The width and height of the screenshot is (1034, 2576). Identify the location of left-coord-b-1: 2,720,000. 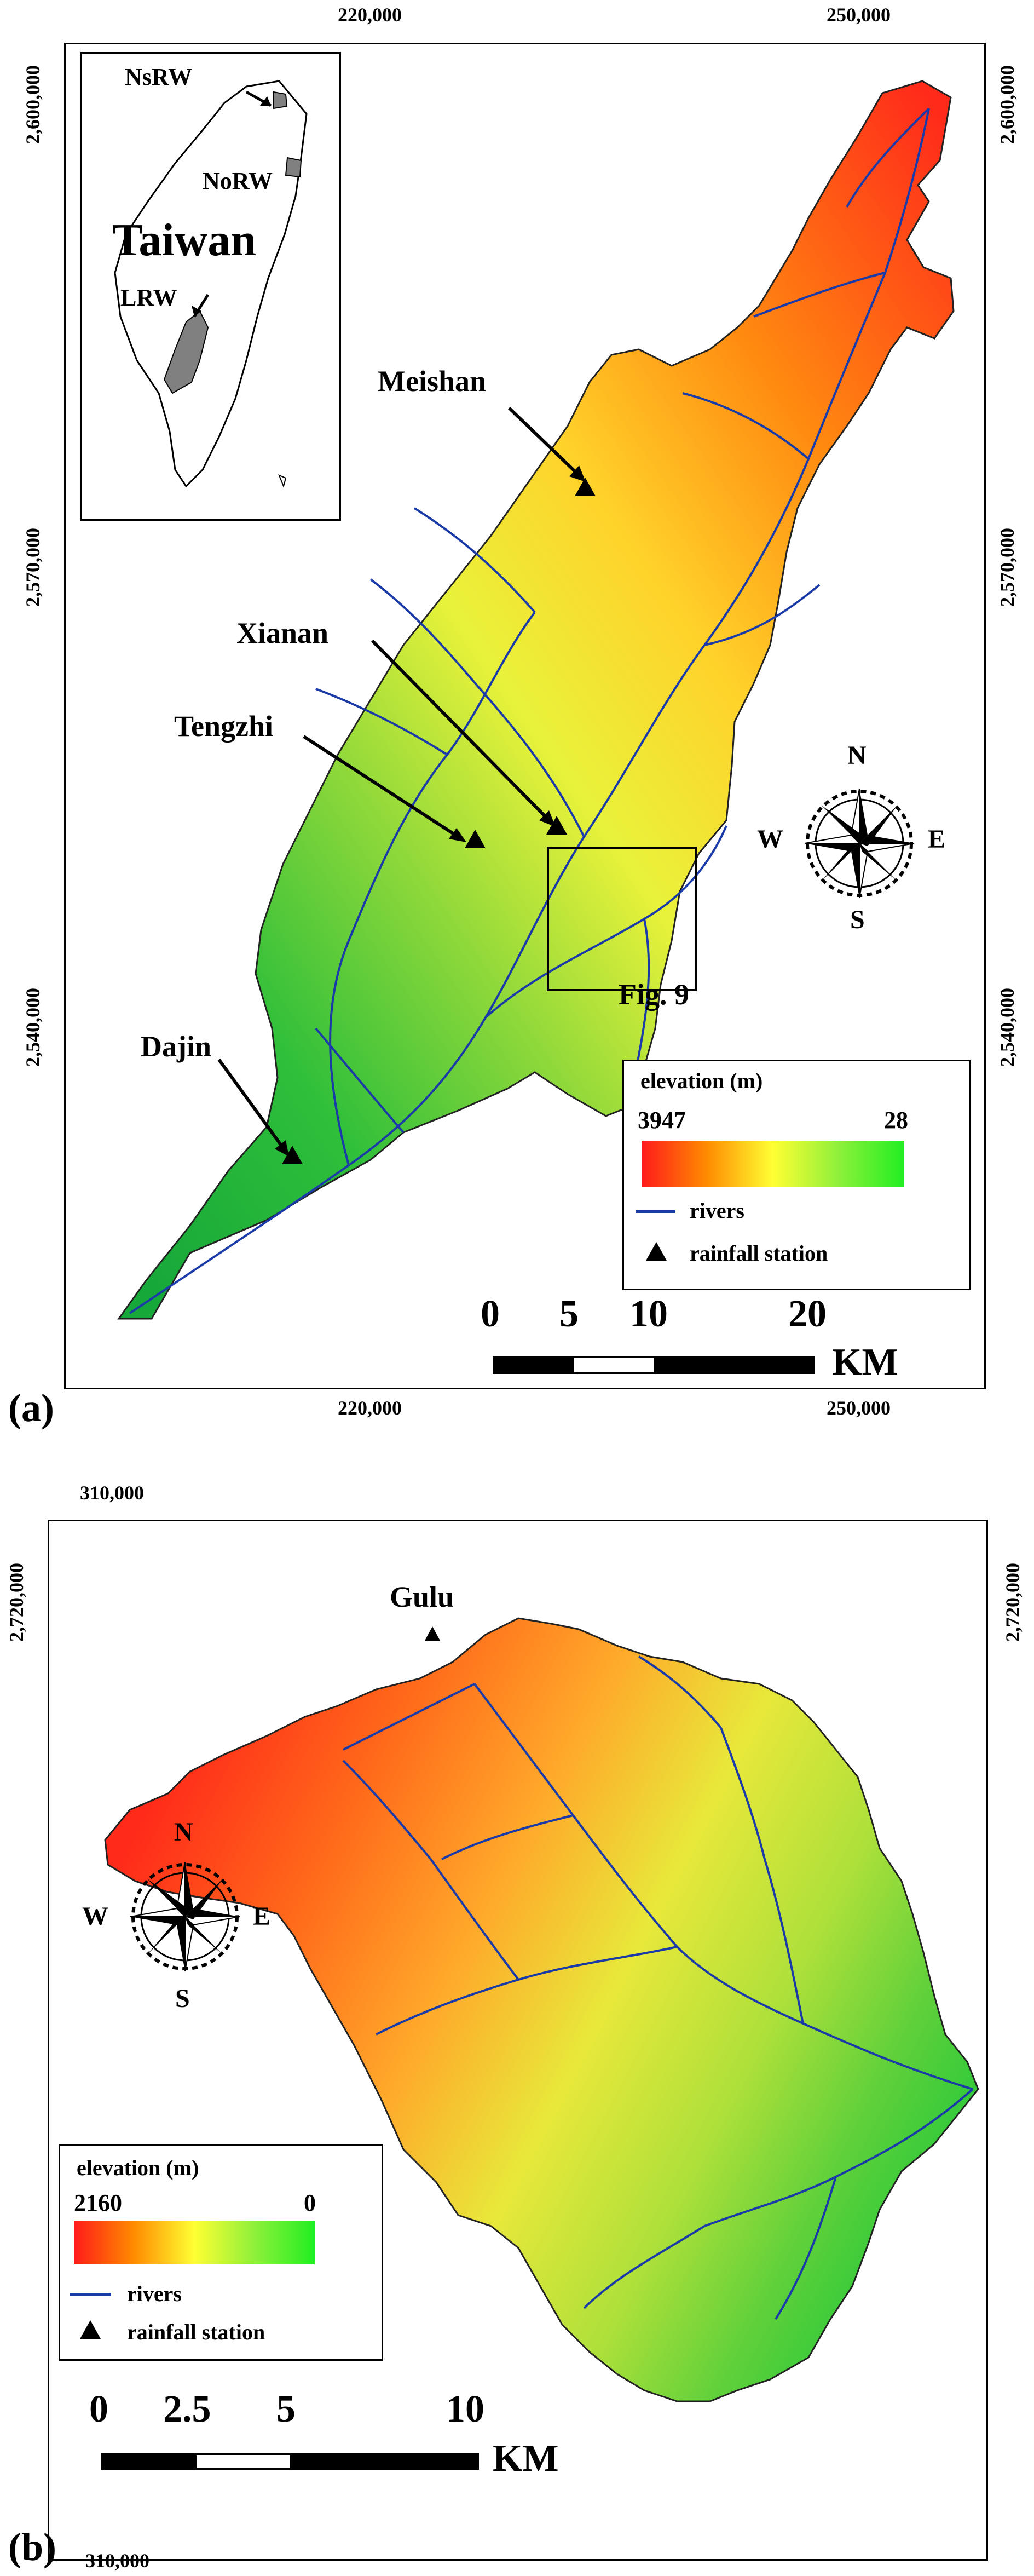
(16, 1603).